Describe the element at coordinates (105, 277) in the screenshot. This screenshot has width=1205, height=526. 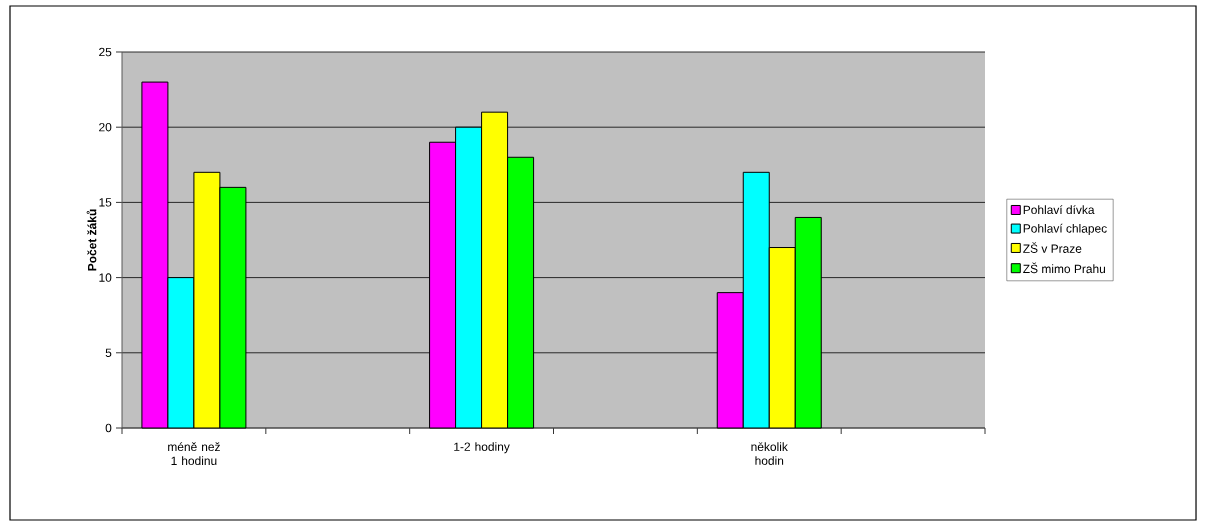
I see `y-tick-label: 10` at that location.